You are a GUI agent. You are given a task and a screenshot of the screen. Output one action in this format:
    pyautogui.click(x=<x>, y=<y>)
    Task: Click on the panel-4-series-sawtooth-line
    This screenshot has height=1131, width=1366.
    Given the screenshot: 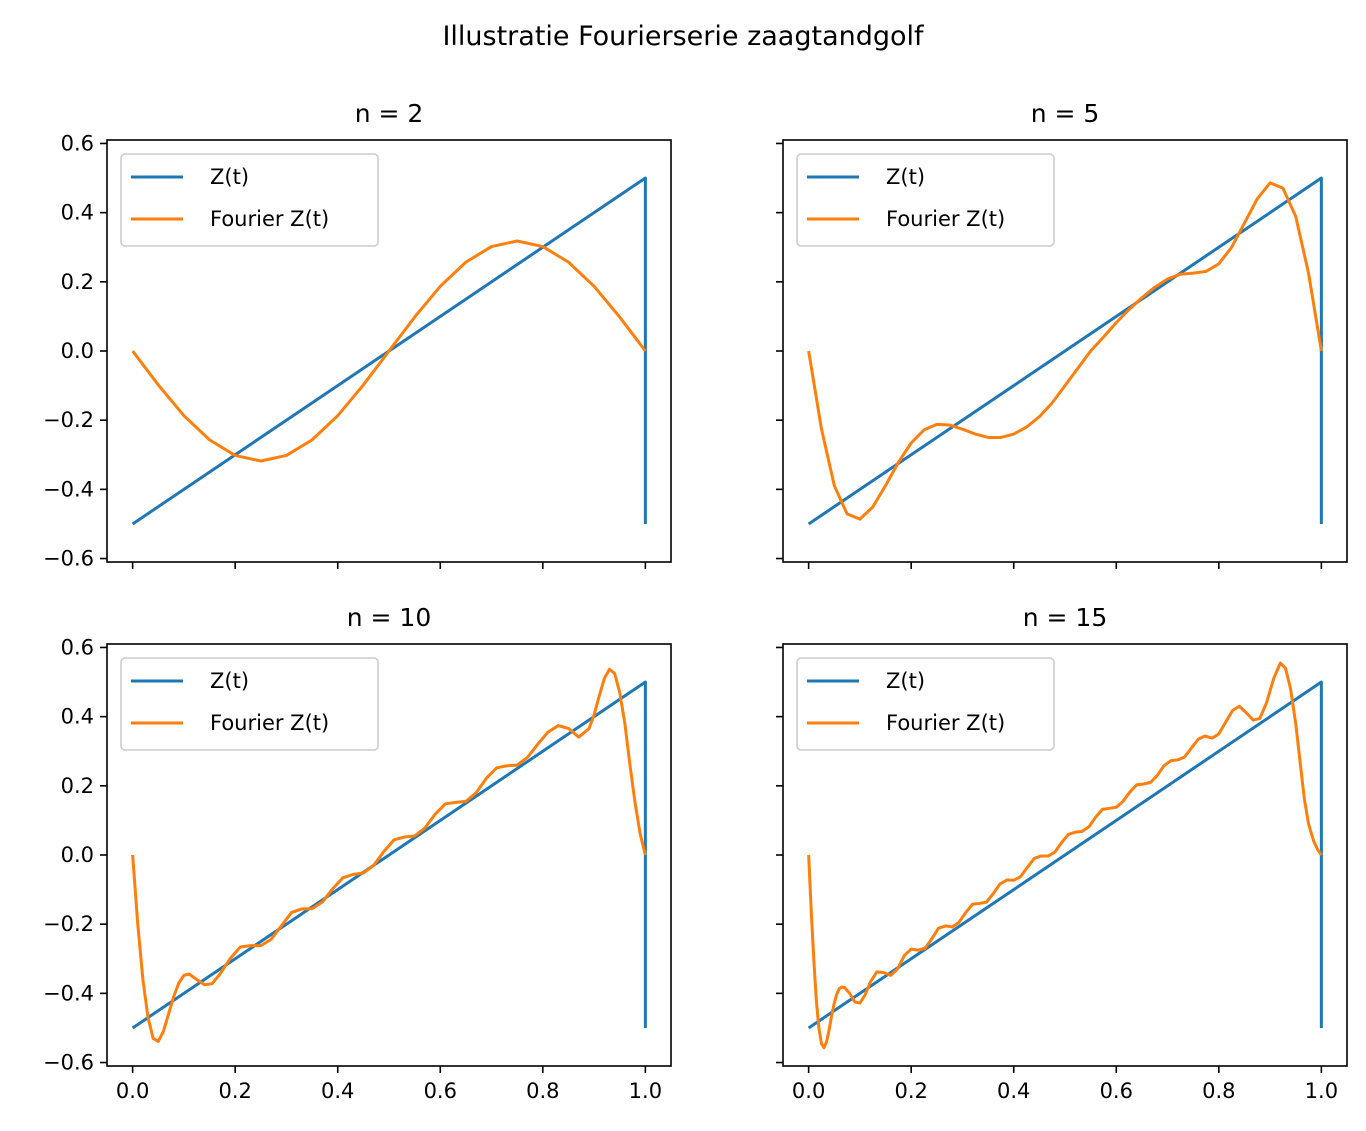 What is the action you would take?
    pyautogui.click(x=1065, y=855)
    